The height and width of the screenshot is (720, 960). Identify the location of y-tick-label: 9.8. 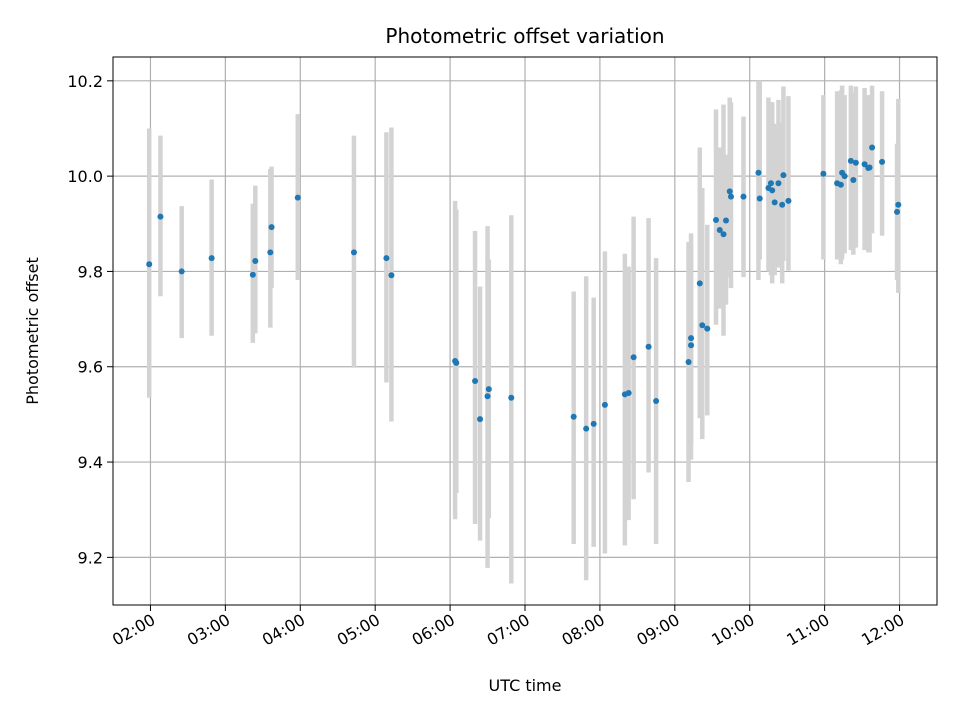
(90, 271).